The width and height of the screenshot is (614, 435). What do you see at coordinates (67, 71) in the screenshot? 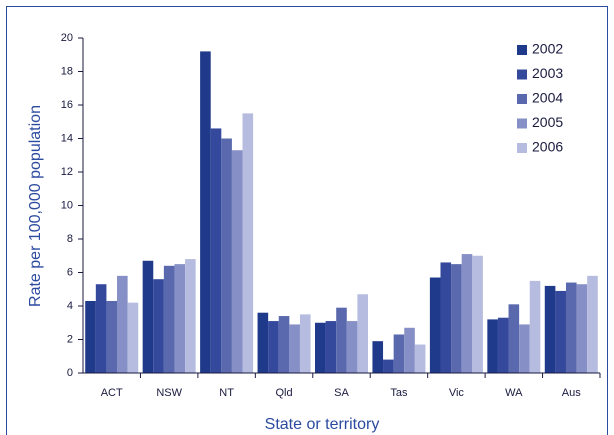
I see `y-tick-label: 18` at bounding box center [67, 71].